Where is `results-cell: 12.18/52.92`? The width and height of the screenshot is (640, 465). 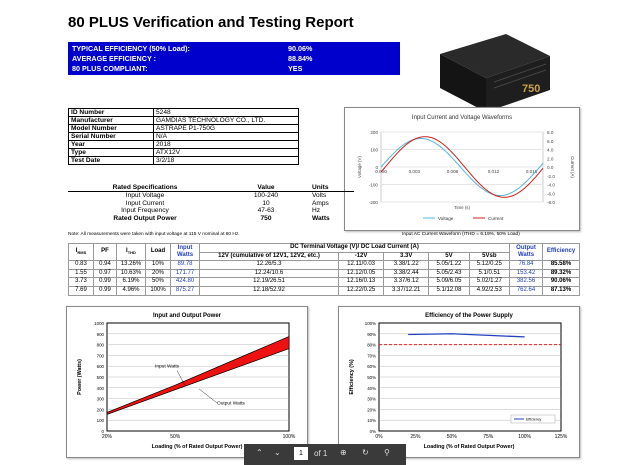
results-cell: 12.18/52.92 is located at coordinates (269, 290).